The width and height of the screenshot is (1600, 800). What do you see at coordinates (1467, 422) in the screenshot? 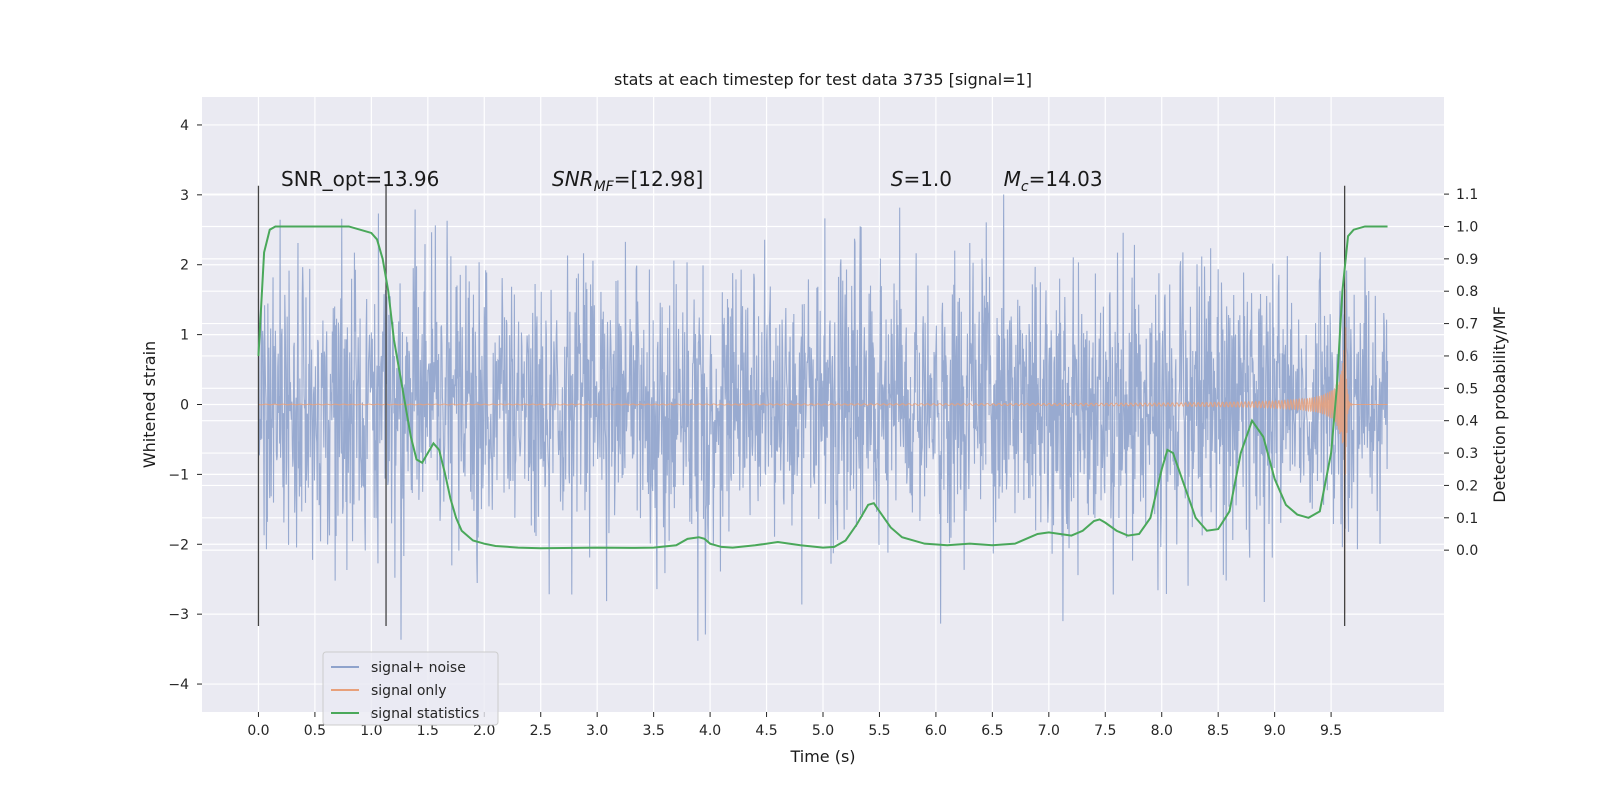
I see `y-right-tick-label: 0.4` at bounding box center [1467, 422].